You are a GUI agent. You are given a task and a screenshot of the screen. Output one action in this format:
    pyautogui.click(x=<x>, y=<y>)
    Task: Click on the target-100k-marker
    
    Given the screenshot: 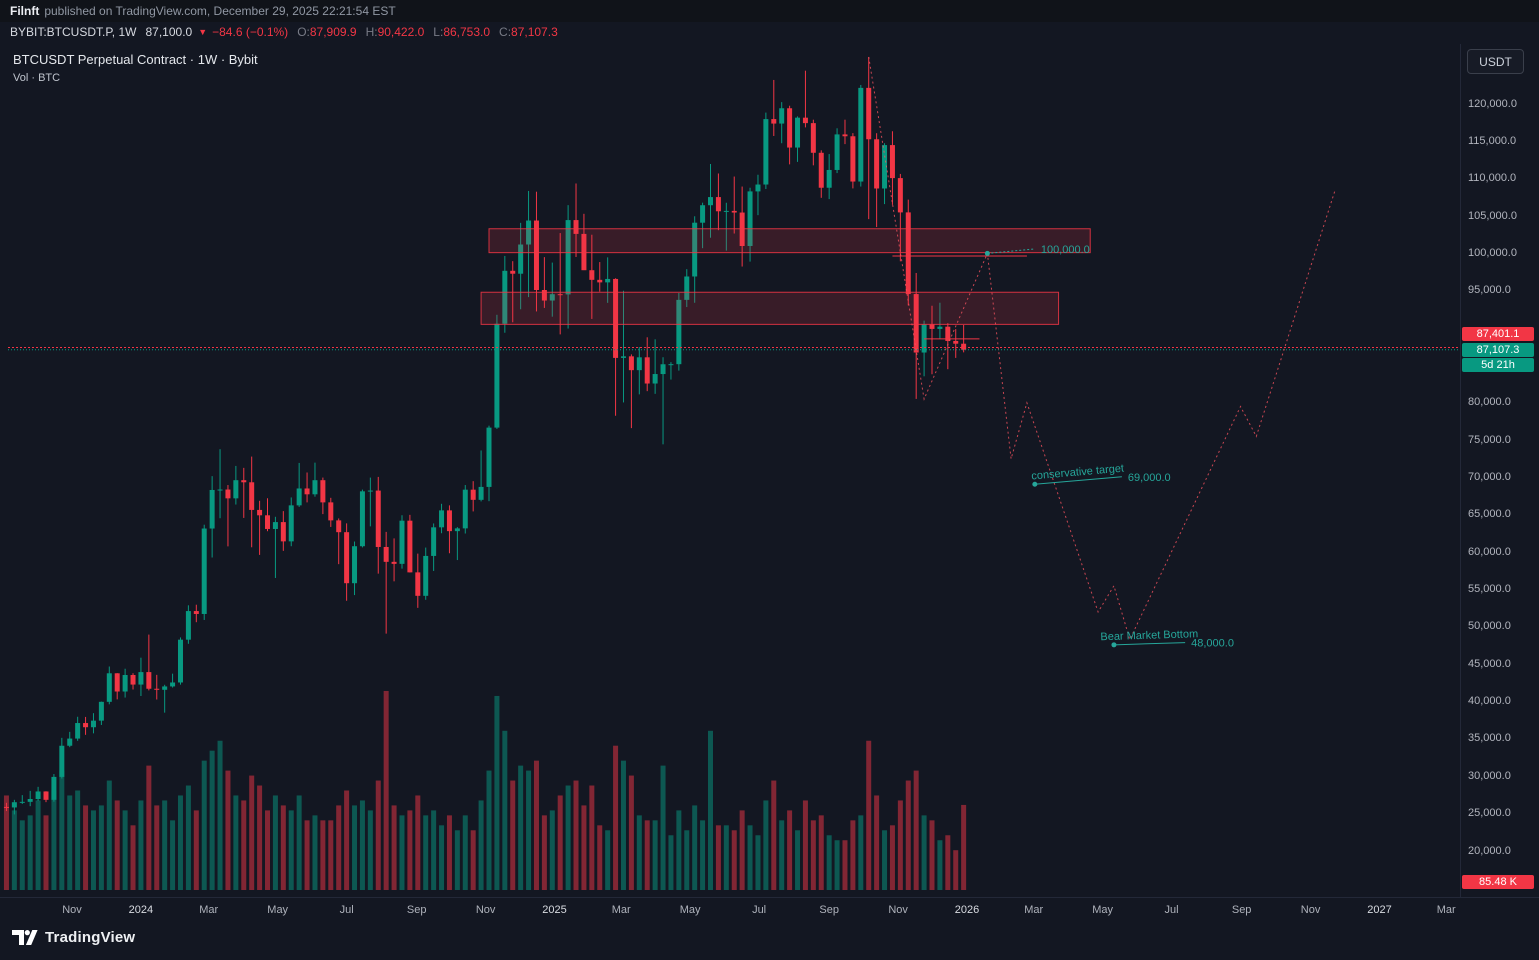 What is the action you would take?
    pyautogui.click(x=987, y=253)
    